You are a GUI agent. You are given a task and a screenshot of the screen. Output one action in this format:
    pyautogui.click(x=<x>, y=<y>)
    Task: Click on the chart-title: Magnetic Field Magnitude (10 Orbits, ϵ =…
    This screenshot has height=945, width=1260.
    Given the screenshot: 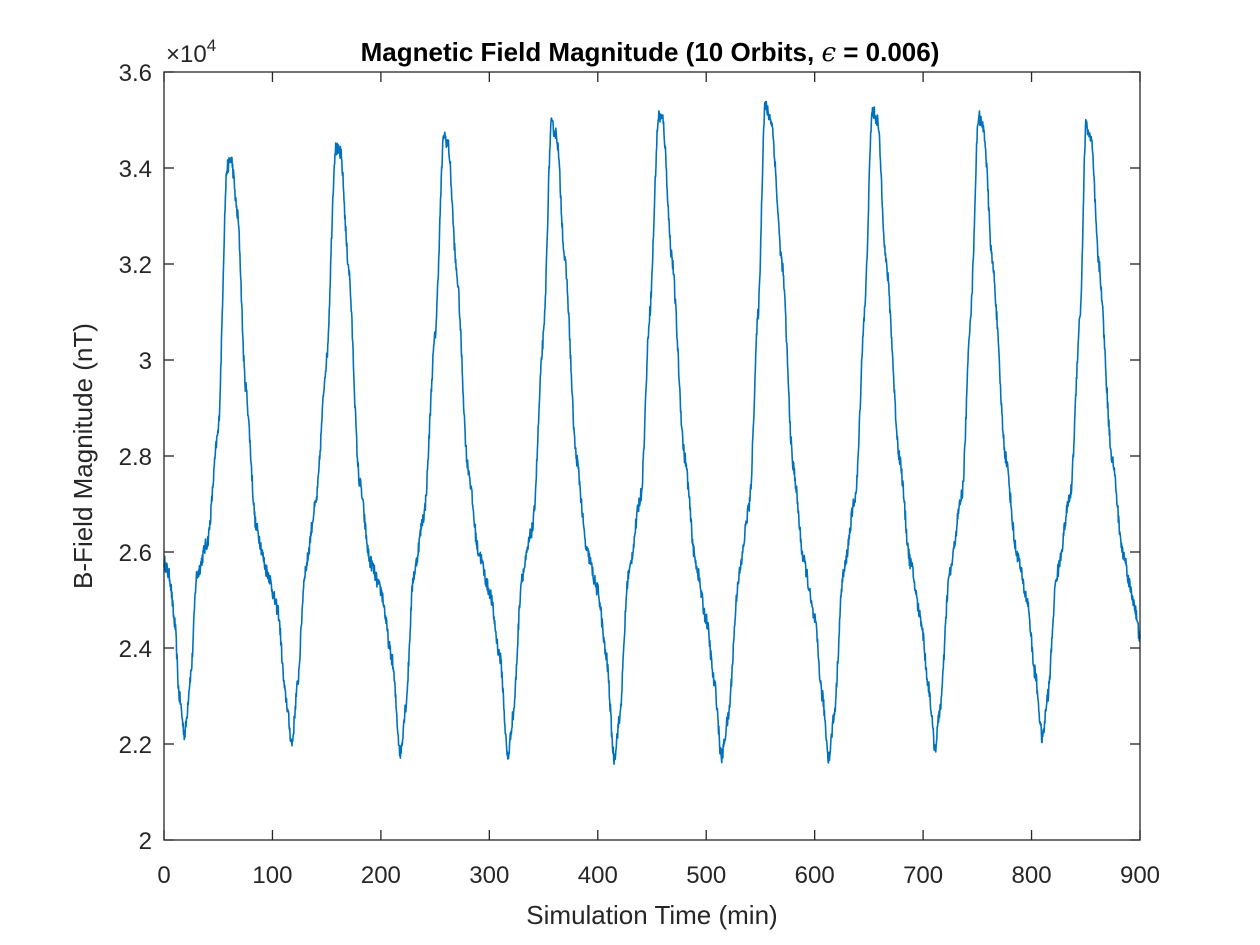 What is the action you would take?
    pyautogui.click(x=650, y=52)
    